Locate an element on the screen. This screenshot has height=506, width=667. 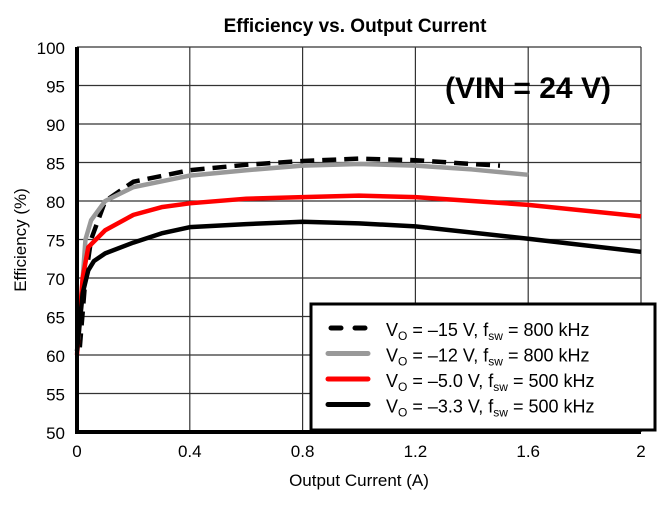
chart-title: Efficiency vs. Output Current is located at coordinates (356, 26).